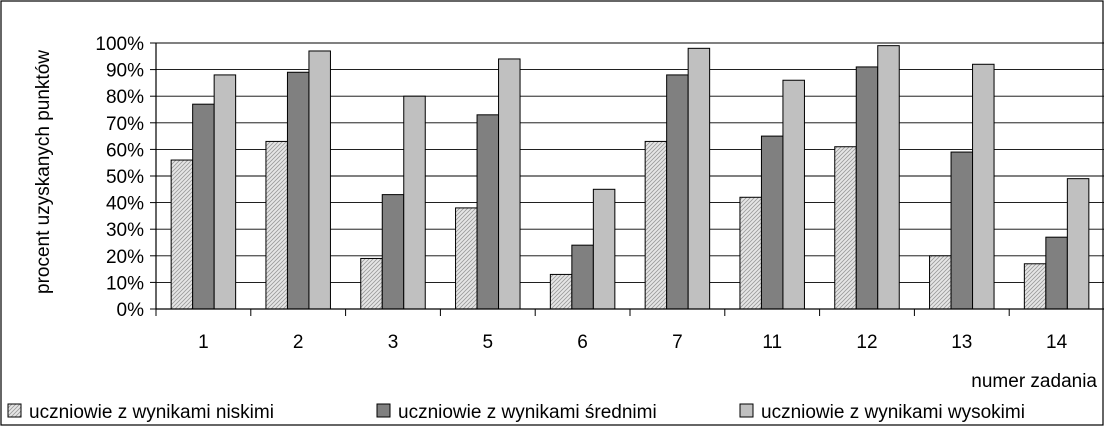  Describe the element at coordinates (1034, 381) in the screenshot. I see `x-axis-title: numer zadania` at that location.